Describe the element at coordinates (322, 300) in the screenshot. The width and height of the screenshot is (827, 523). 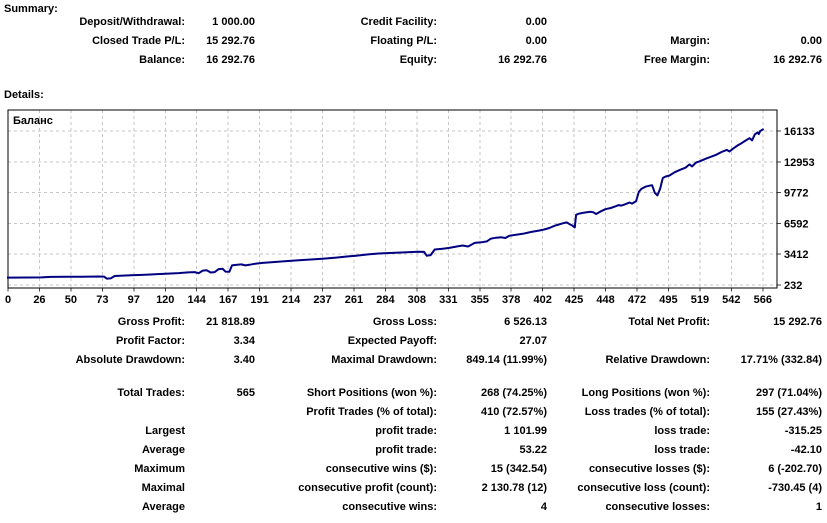
I see `x-tick-label: 237` at that location.